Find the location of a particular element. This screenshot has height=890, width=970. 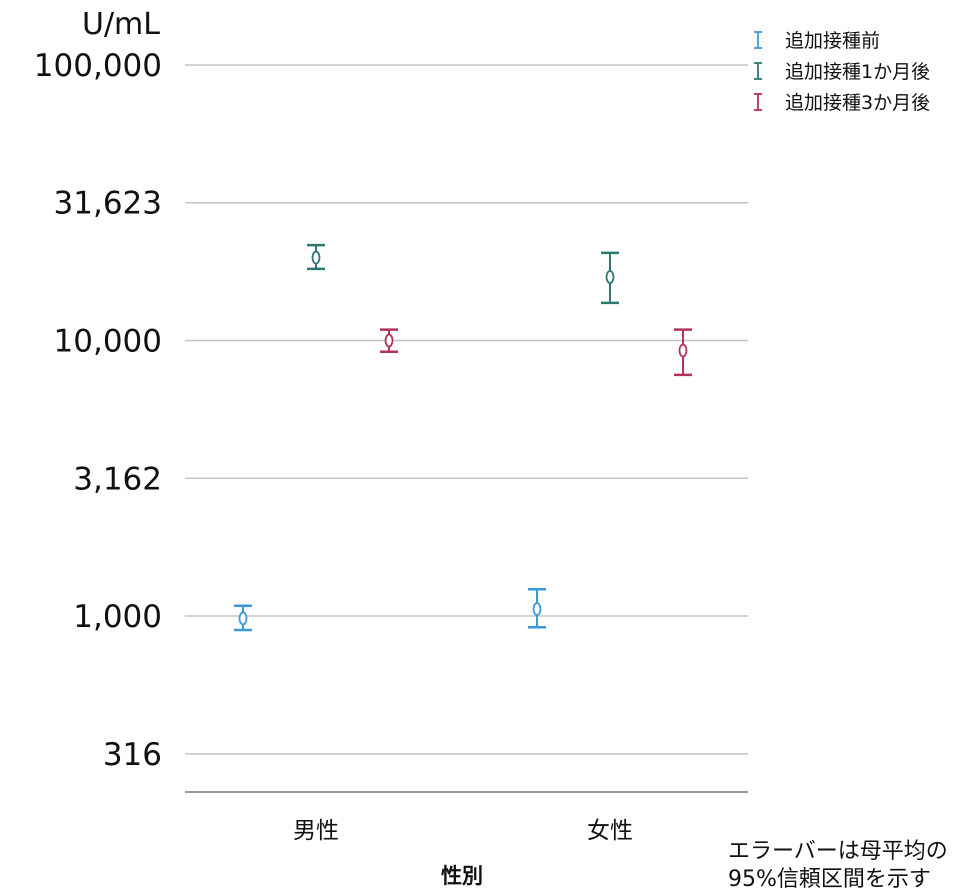

legend-item: 追加接種前 is located at coordinates (817, 41).